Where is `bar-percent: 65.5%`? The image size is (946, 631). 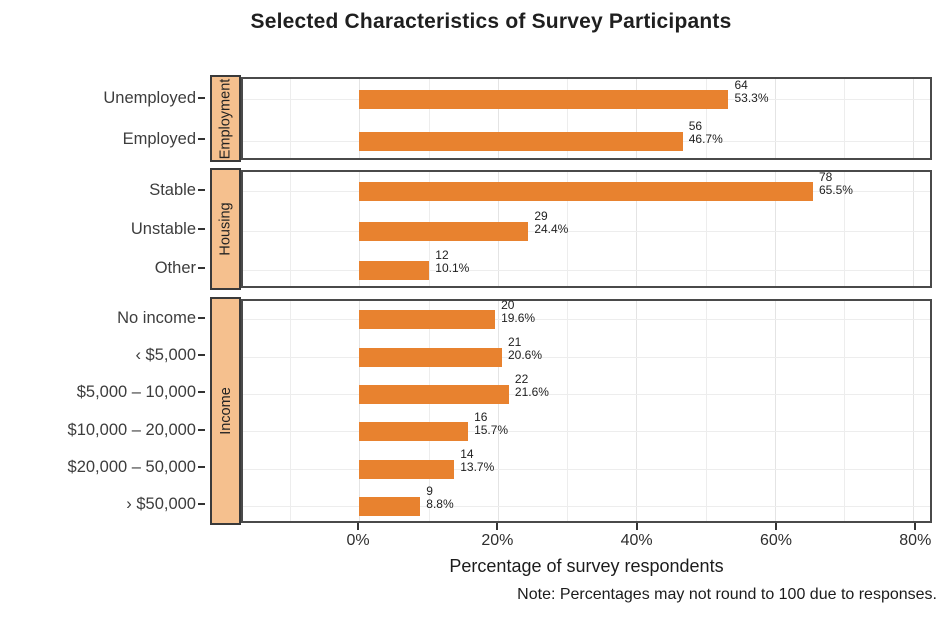 bar-percent: 65.5% is located at coordinates (835, 189).